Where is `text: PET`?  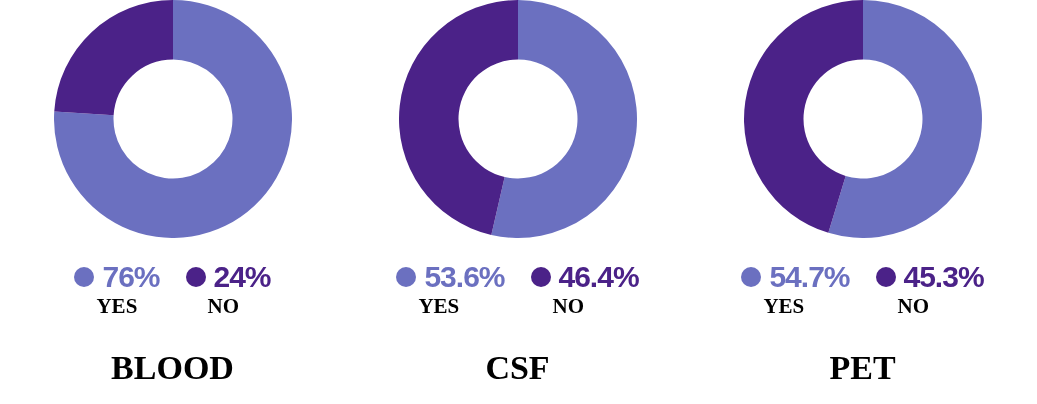 text: PET is located at coordinates (862, 368).